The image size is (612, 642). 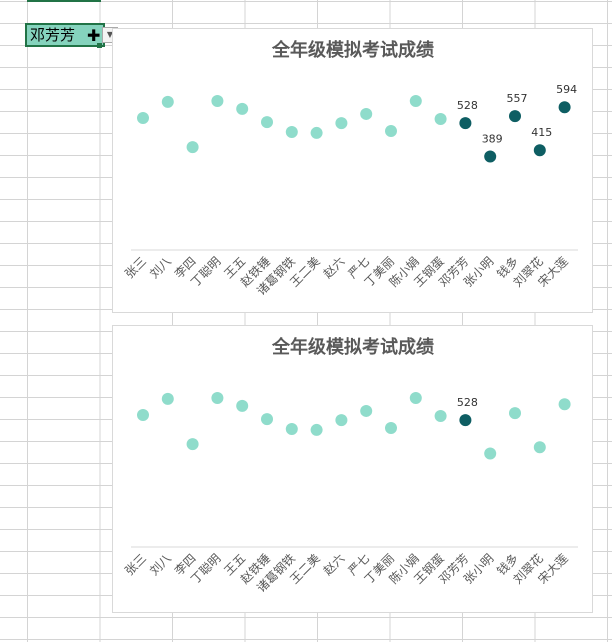 I want to click on data-label: 557, so click(x=517, y=98).